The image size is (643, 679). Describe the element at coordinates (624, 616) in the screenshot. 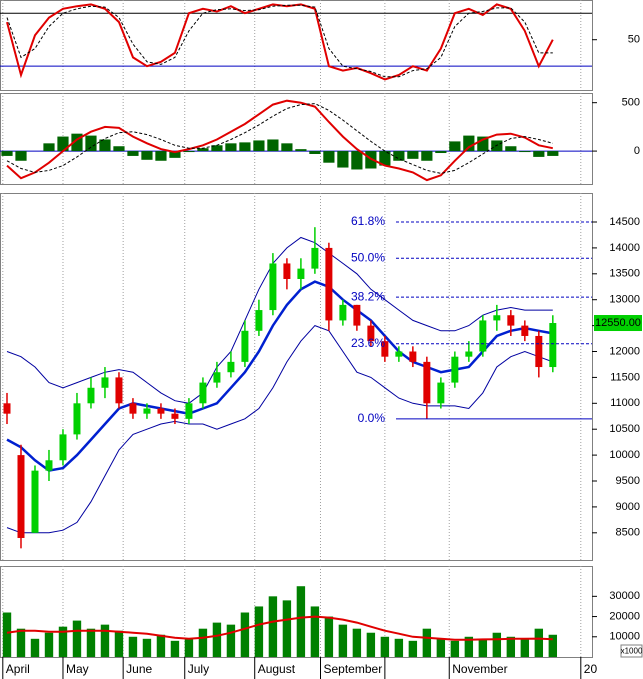

I see `y-tick-label: 20000` at that location.